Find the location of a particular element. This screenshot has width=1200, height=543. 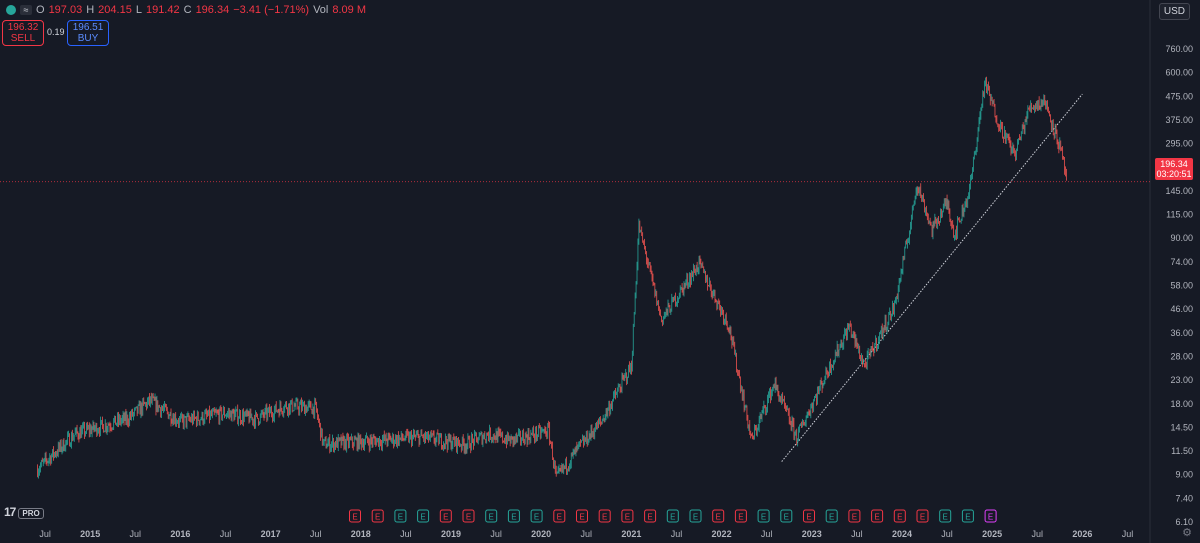

bar-countdown: 03:20:51 is located at coordinates (1174, 174).